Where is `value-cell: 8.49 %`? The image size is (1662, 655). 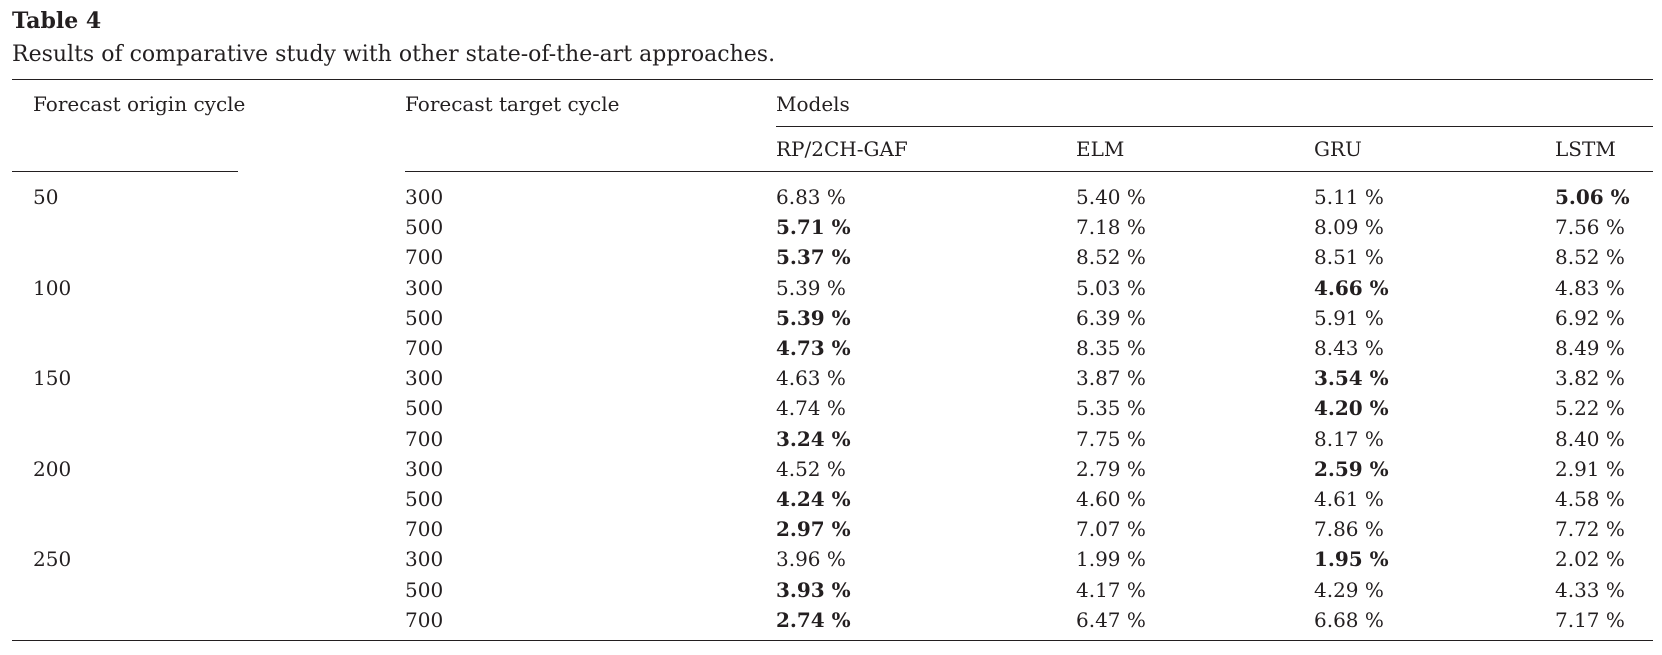
value-cell: 8.49 % is located at coordinates (1590, 348).